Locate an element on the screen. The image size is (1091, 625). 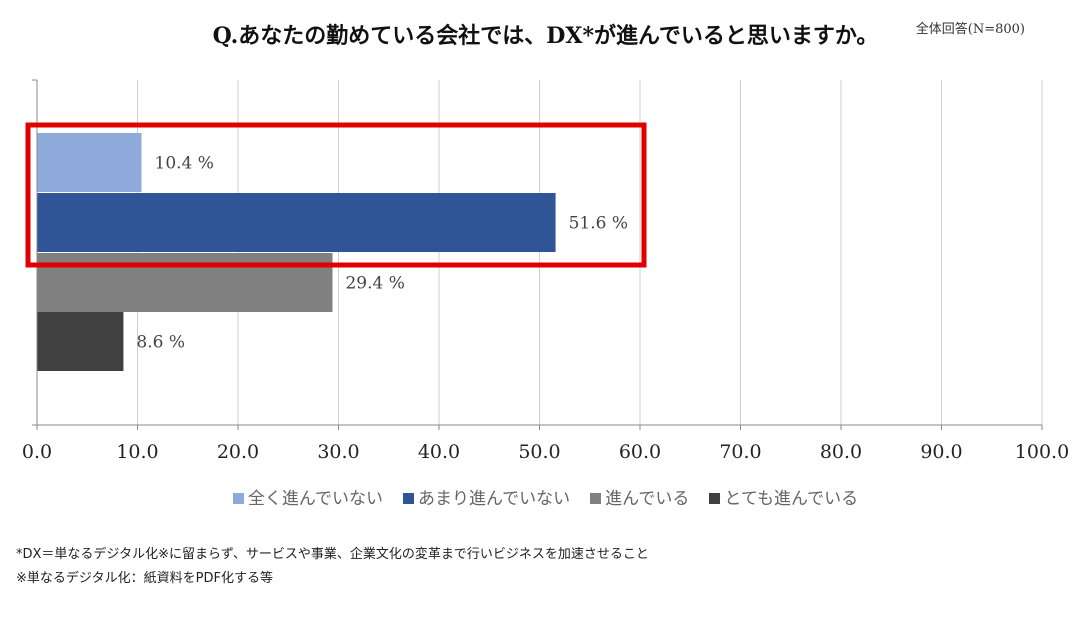
data-label: 10.4 % is located at coordinates (184, 164).